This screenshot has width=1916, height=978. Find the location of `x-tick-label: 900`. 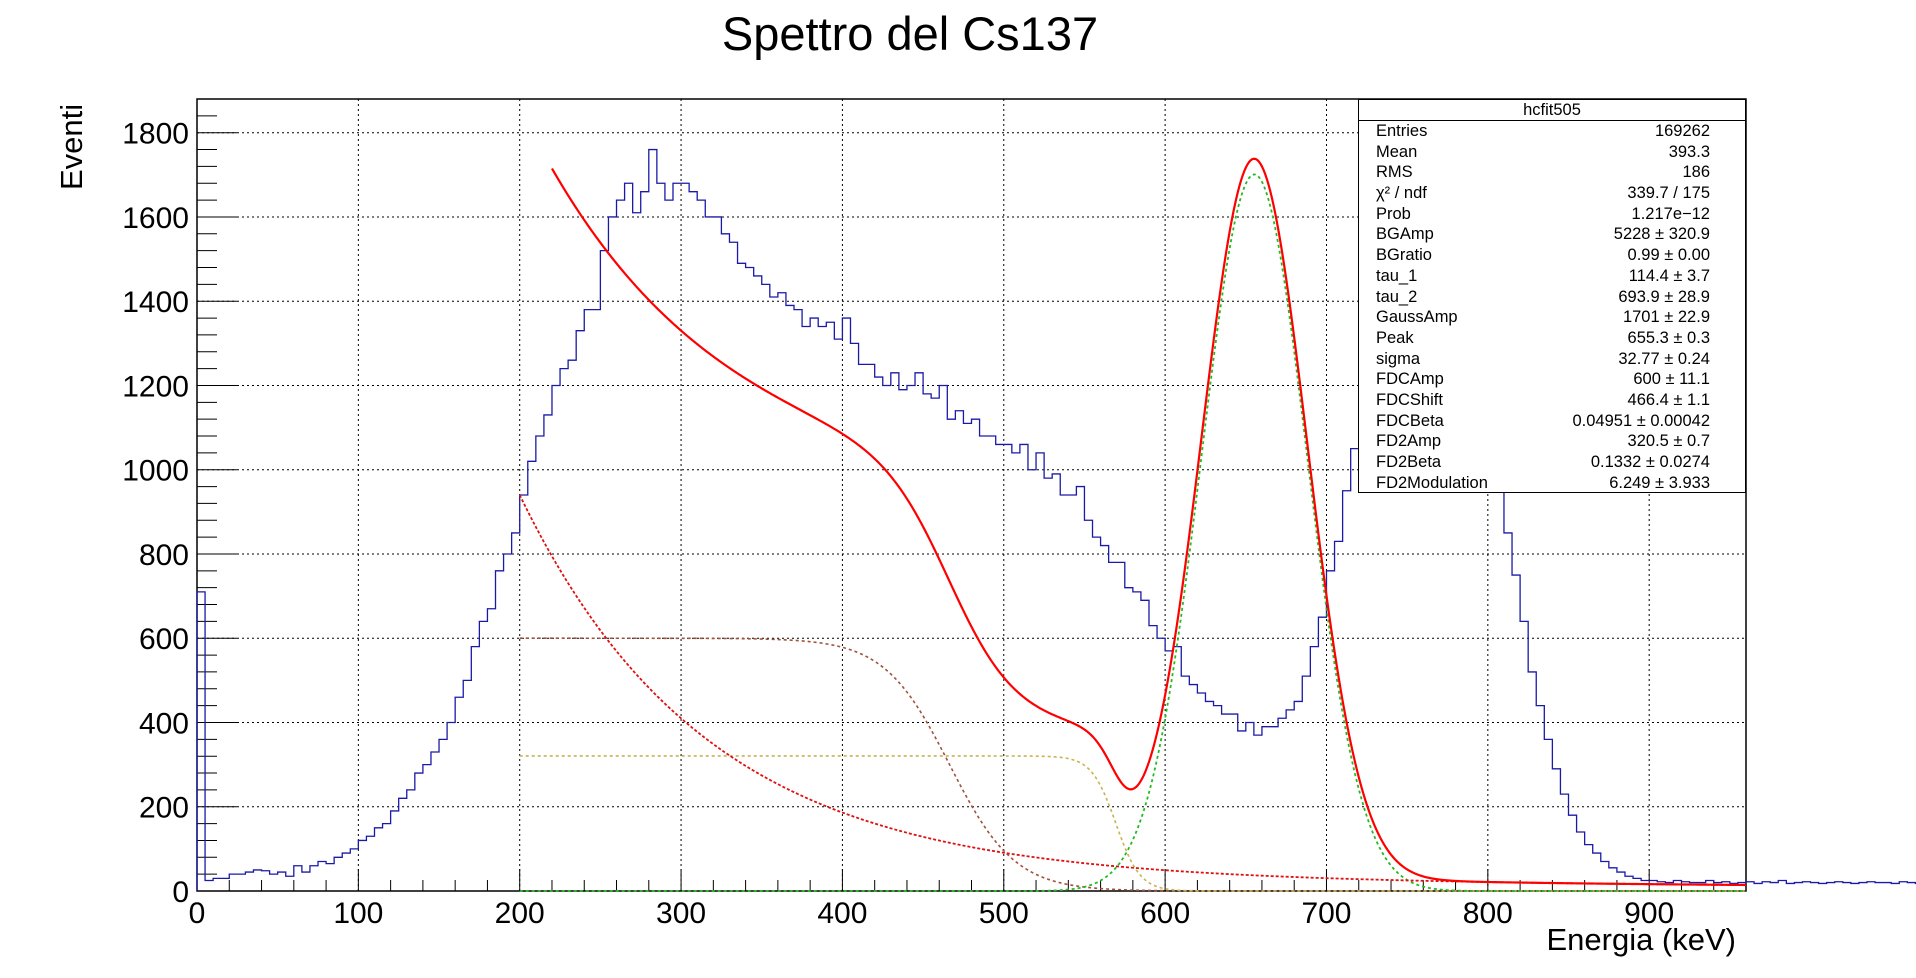

x-tick-label: 900 is located at coordinates (1649, 913).